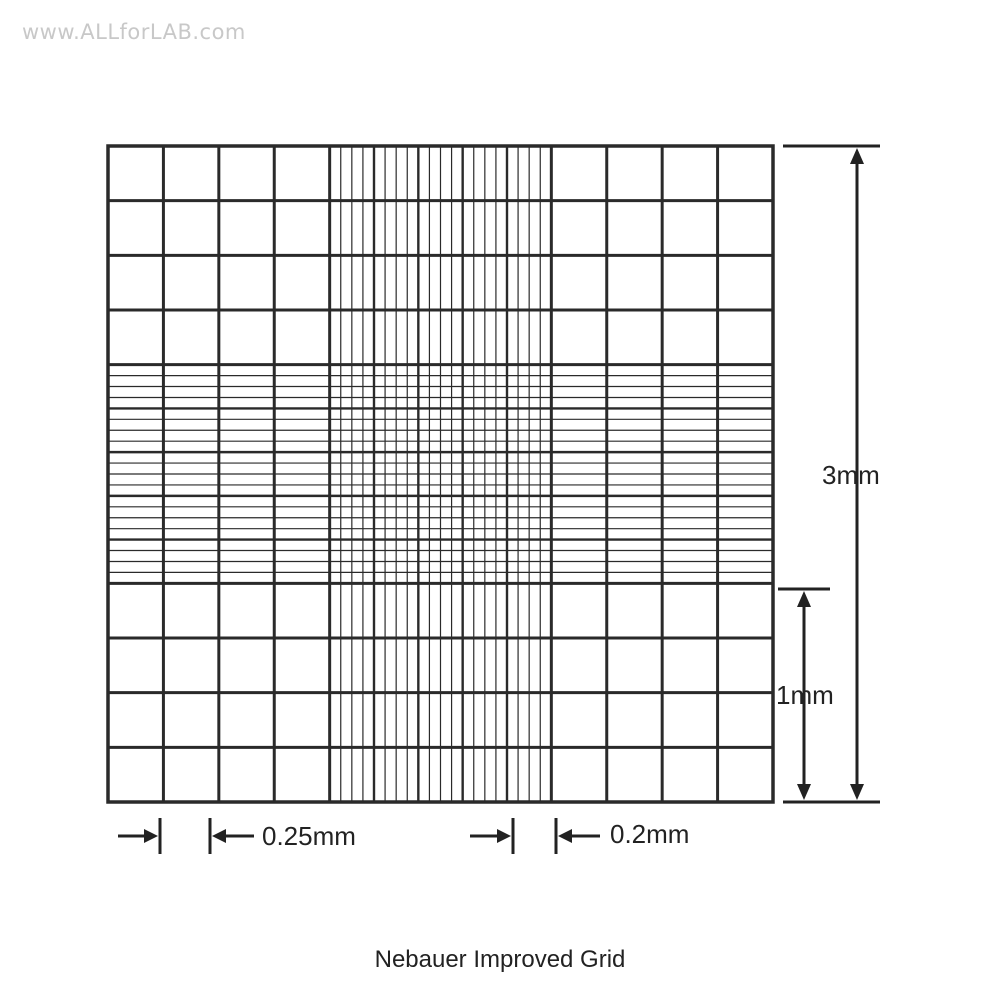 The height and width of the screenshot is (1000, 1000). Describe the element at coordinates (805, 695) in the screenshot. I see `dim-1mm-label: 1mm` at that location.